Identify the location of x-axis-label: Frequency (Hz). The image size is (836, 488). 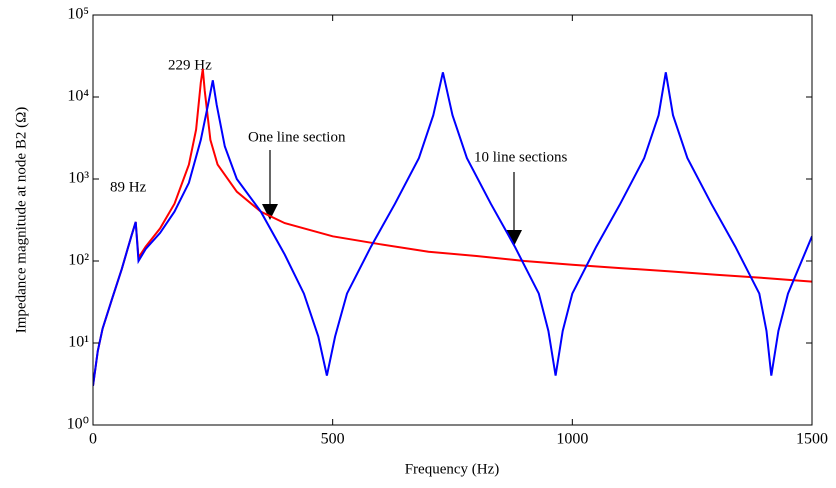
(452, 469).